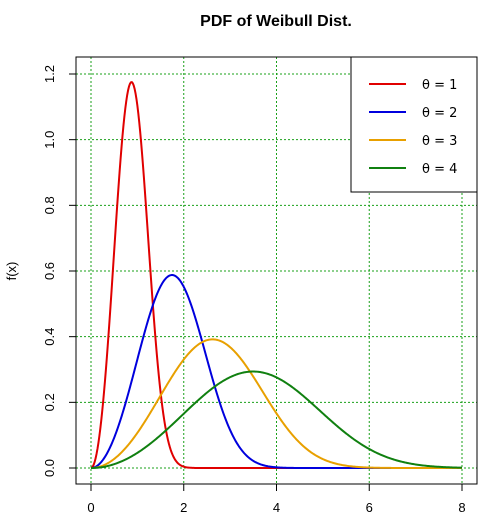 The width and height of the screenshot is (488, 525). What do you see at coordinates (49, 74) in the screenshot?
I see `y-tick-label-6: 1.2` at bounding box center [49, 74].